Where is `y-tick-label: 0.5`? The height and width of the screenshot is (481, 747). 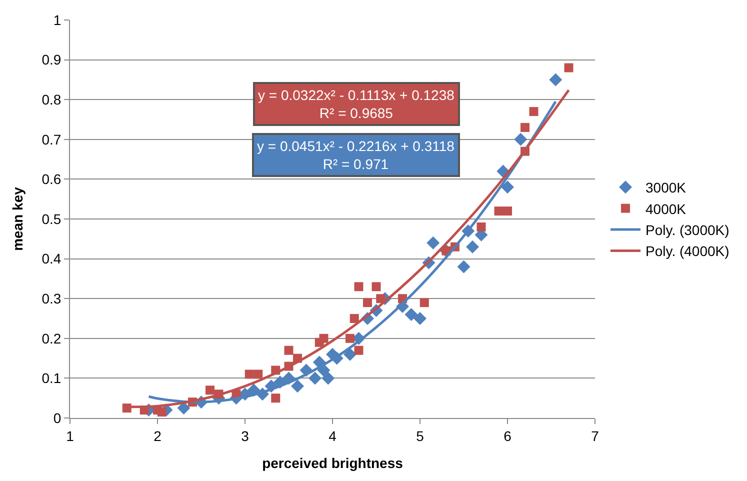
y-tick-label: 0.5 is located at coordinates (52, 218).